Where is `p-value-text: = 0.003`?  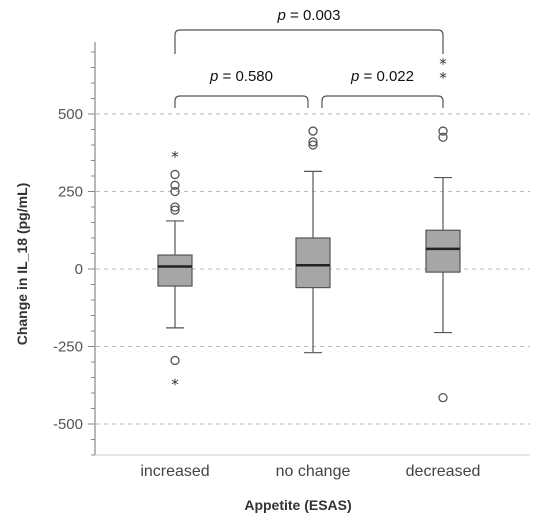
p-value-text: = 0.003 is located at coordinates (313, 15).